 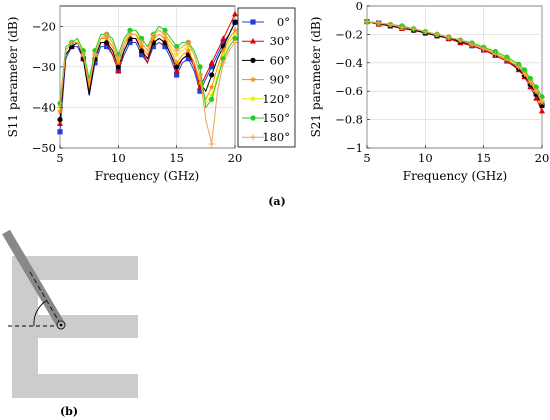 What do you see at coordinates (266, 80) in the screenshot?
I see `legend-item: 90°` at bounding box center [266, 80].